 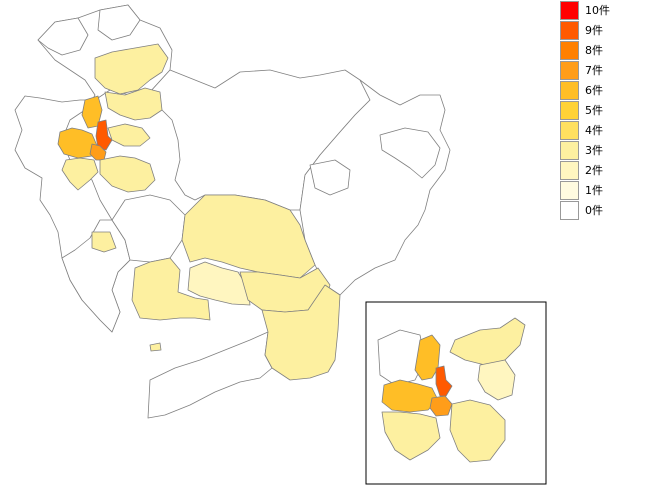 I want to click on legend-item: 10件, so click(x=607, y=10).